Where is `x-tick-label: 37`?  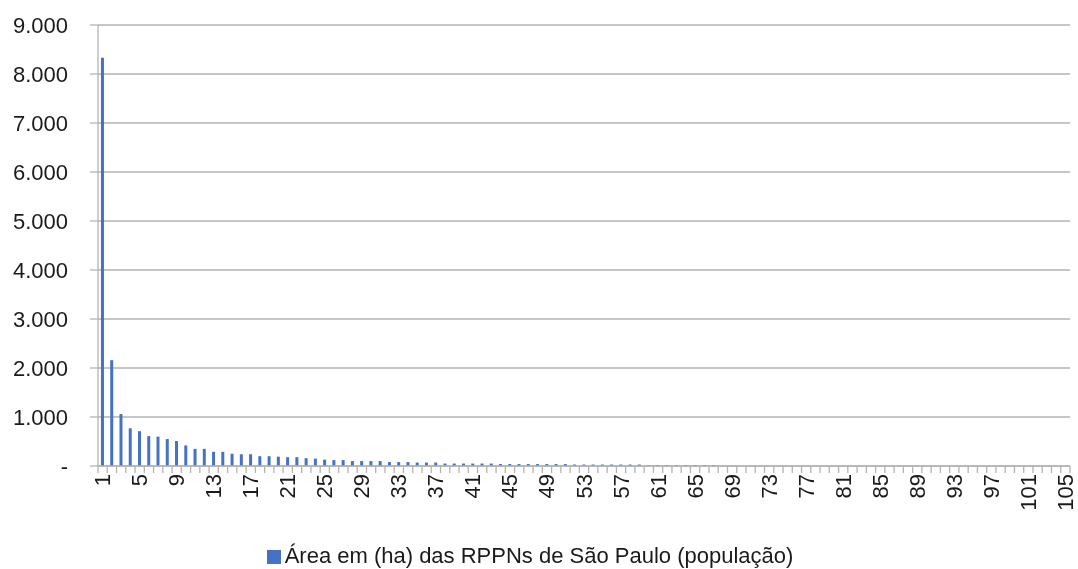 x-tick-label: 37 is located at coordinates (436, 486).